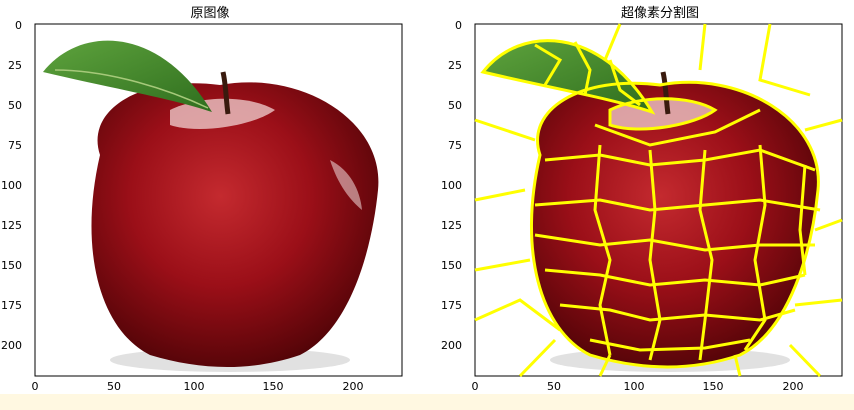  Describe the element at coordinates (427, 402) in the screenshot. I see `bottom-band` at that location.